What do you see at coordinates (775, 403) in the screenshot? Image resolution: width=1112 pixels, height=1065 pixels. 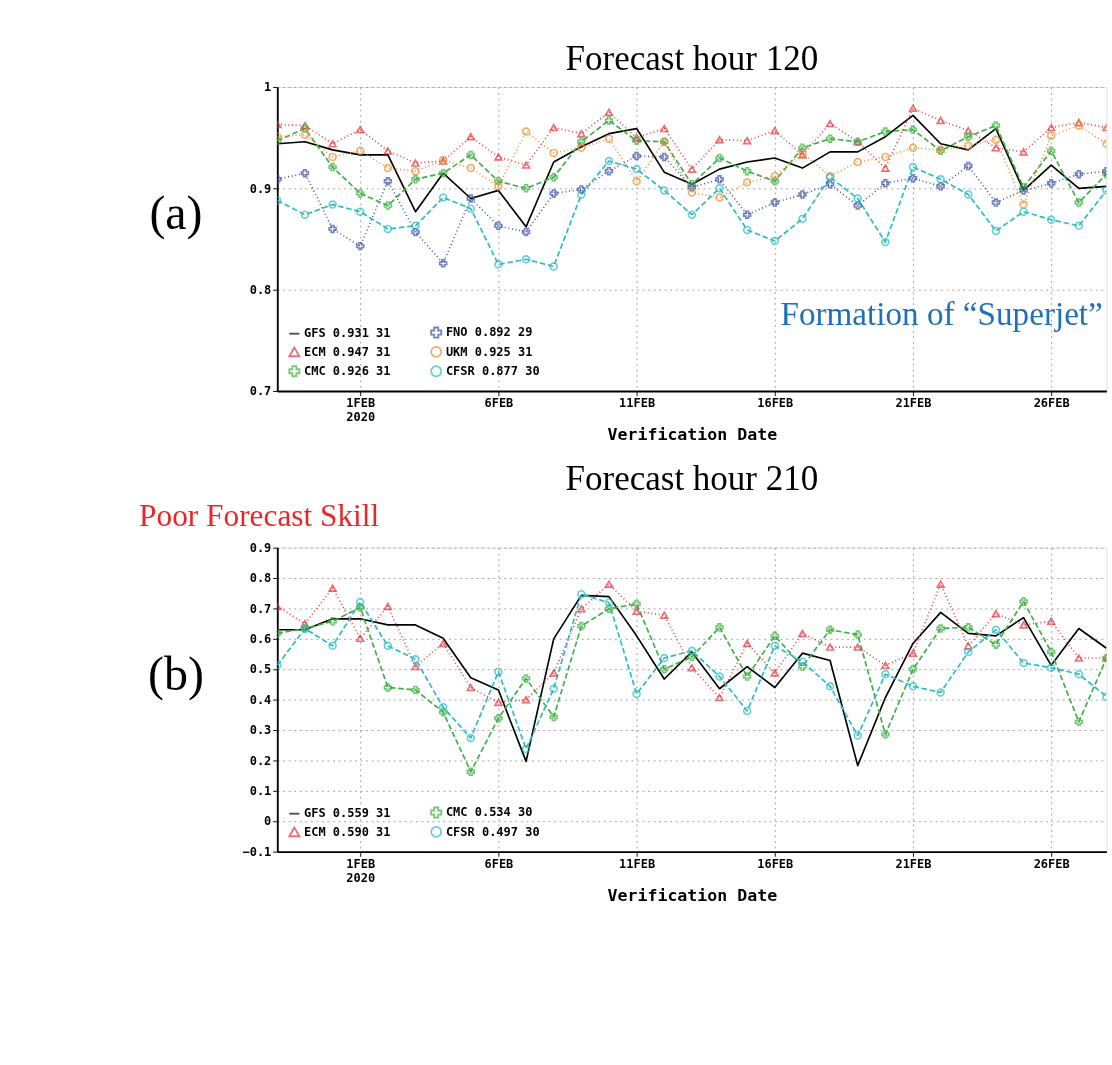 I see `x-tick-label: 16FEB` at bounding box center [775, 403].